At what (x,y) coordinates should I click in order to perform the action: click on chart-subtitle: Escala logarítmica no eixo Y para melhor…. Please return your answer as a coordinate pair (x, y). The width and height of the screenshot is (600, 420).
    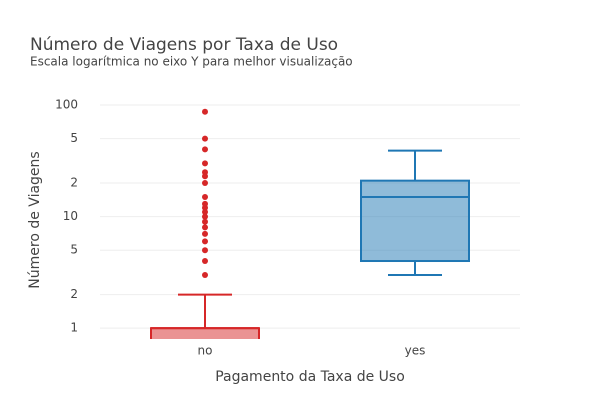
    Looking at the image, I should click on (191, 62).